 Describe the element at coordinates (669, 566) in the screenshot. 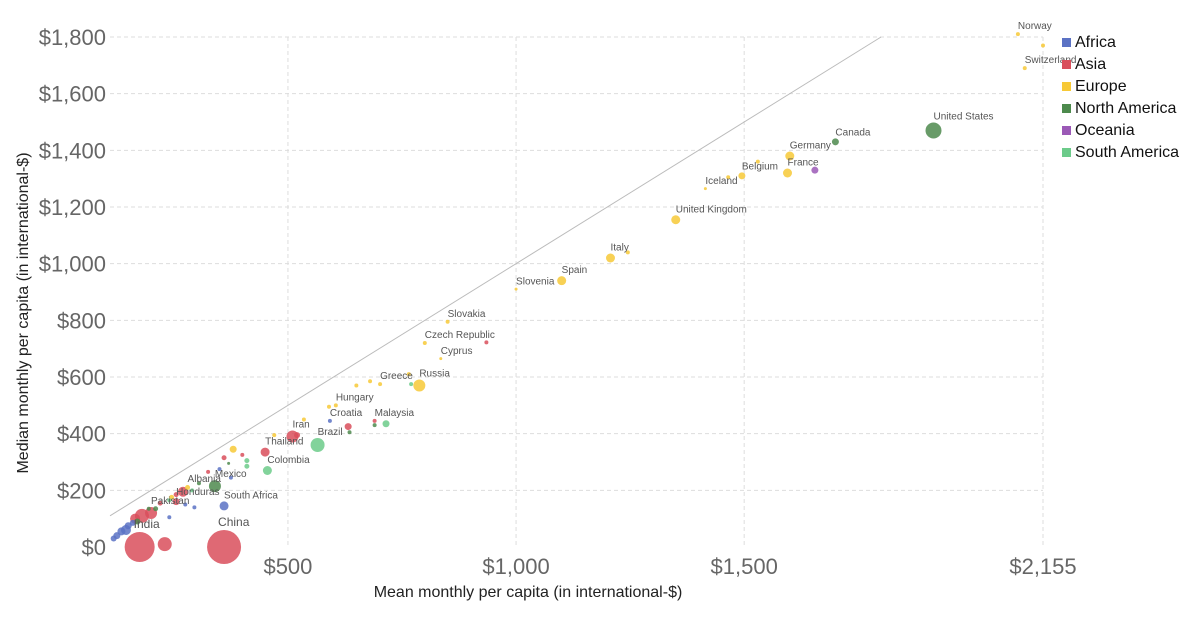

I see `x-axis-ticks: $500 $1,000 $1,500 $2,155` at that location.